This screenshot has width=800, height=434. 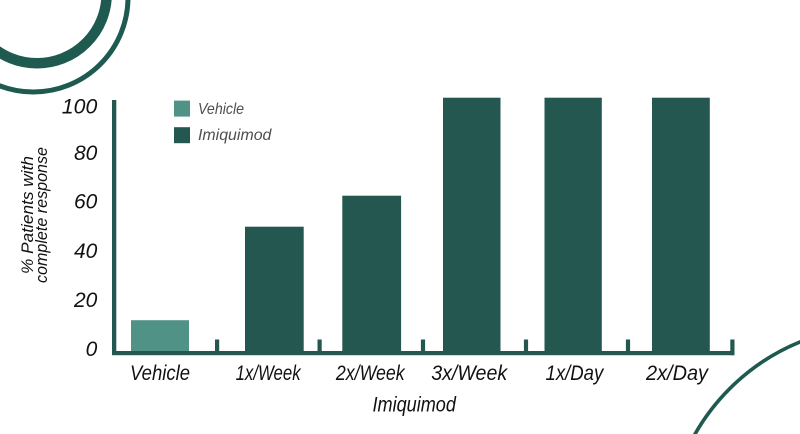 What do you see at coordinates (370, 373) in the screenshot?
I see `svg-text: 2x/Week` at bounding box center [370, 373].